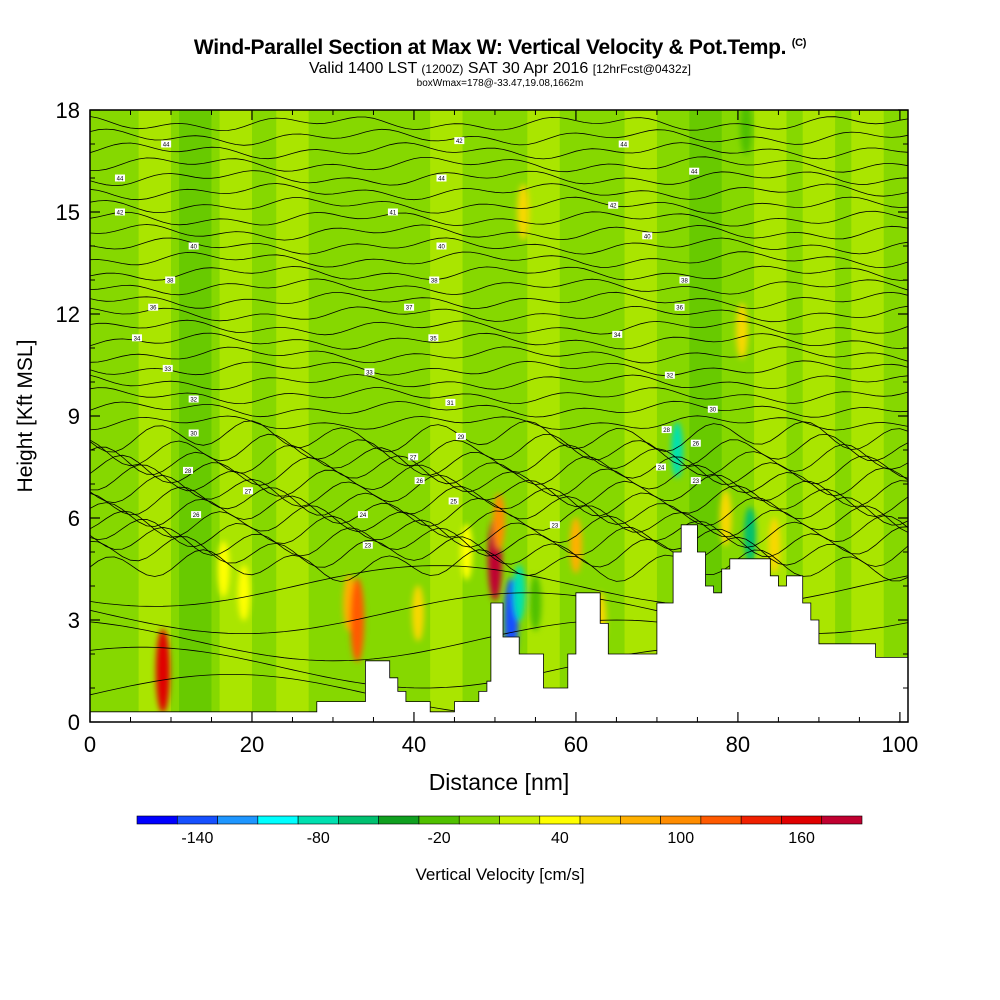  I want to click on theta-label: 34, so click(617, 336).